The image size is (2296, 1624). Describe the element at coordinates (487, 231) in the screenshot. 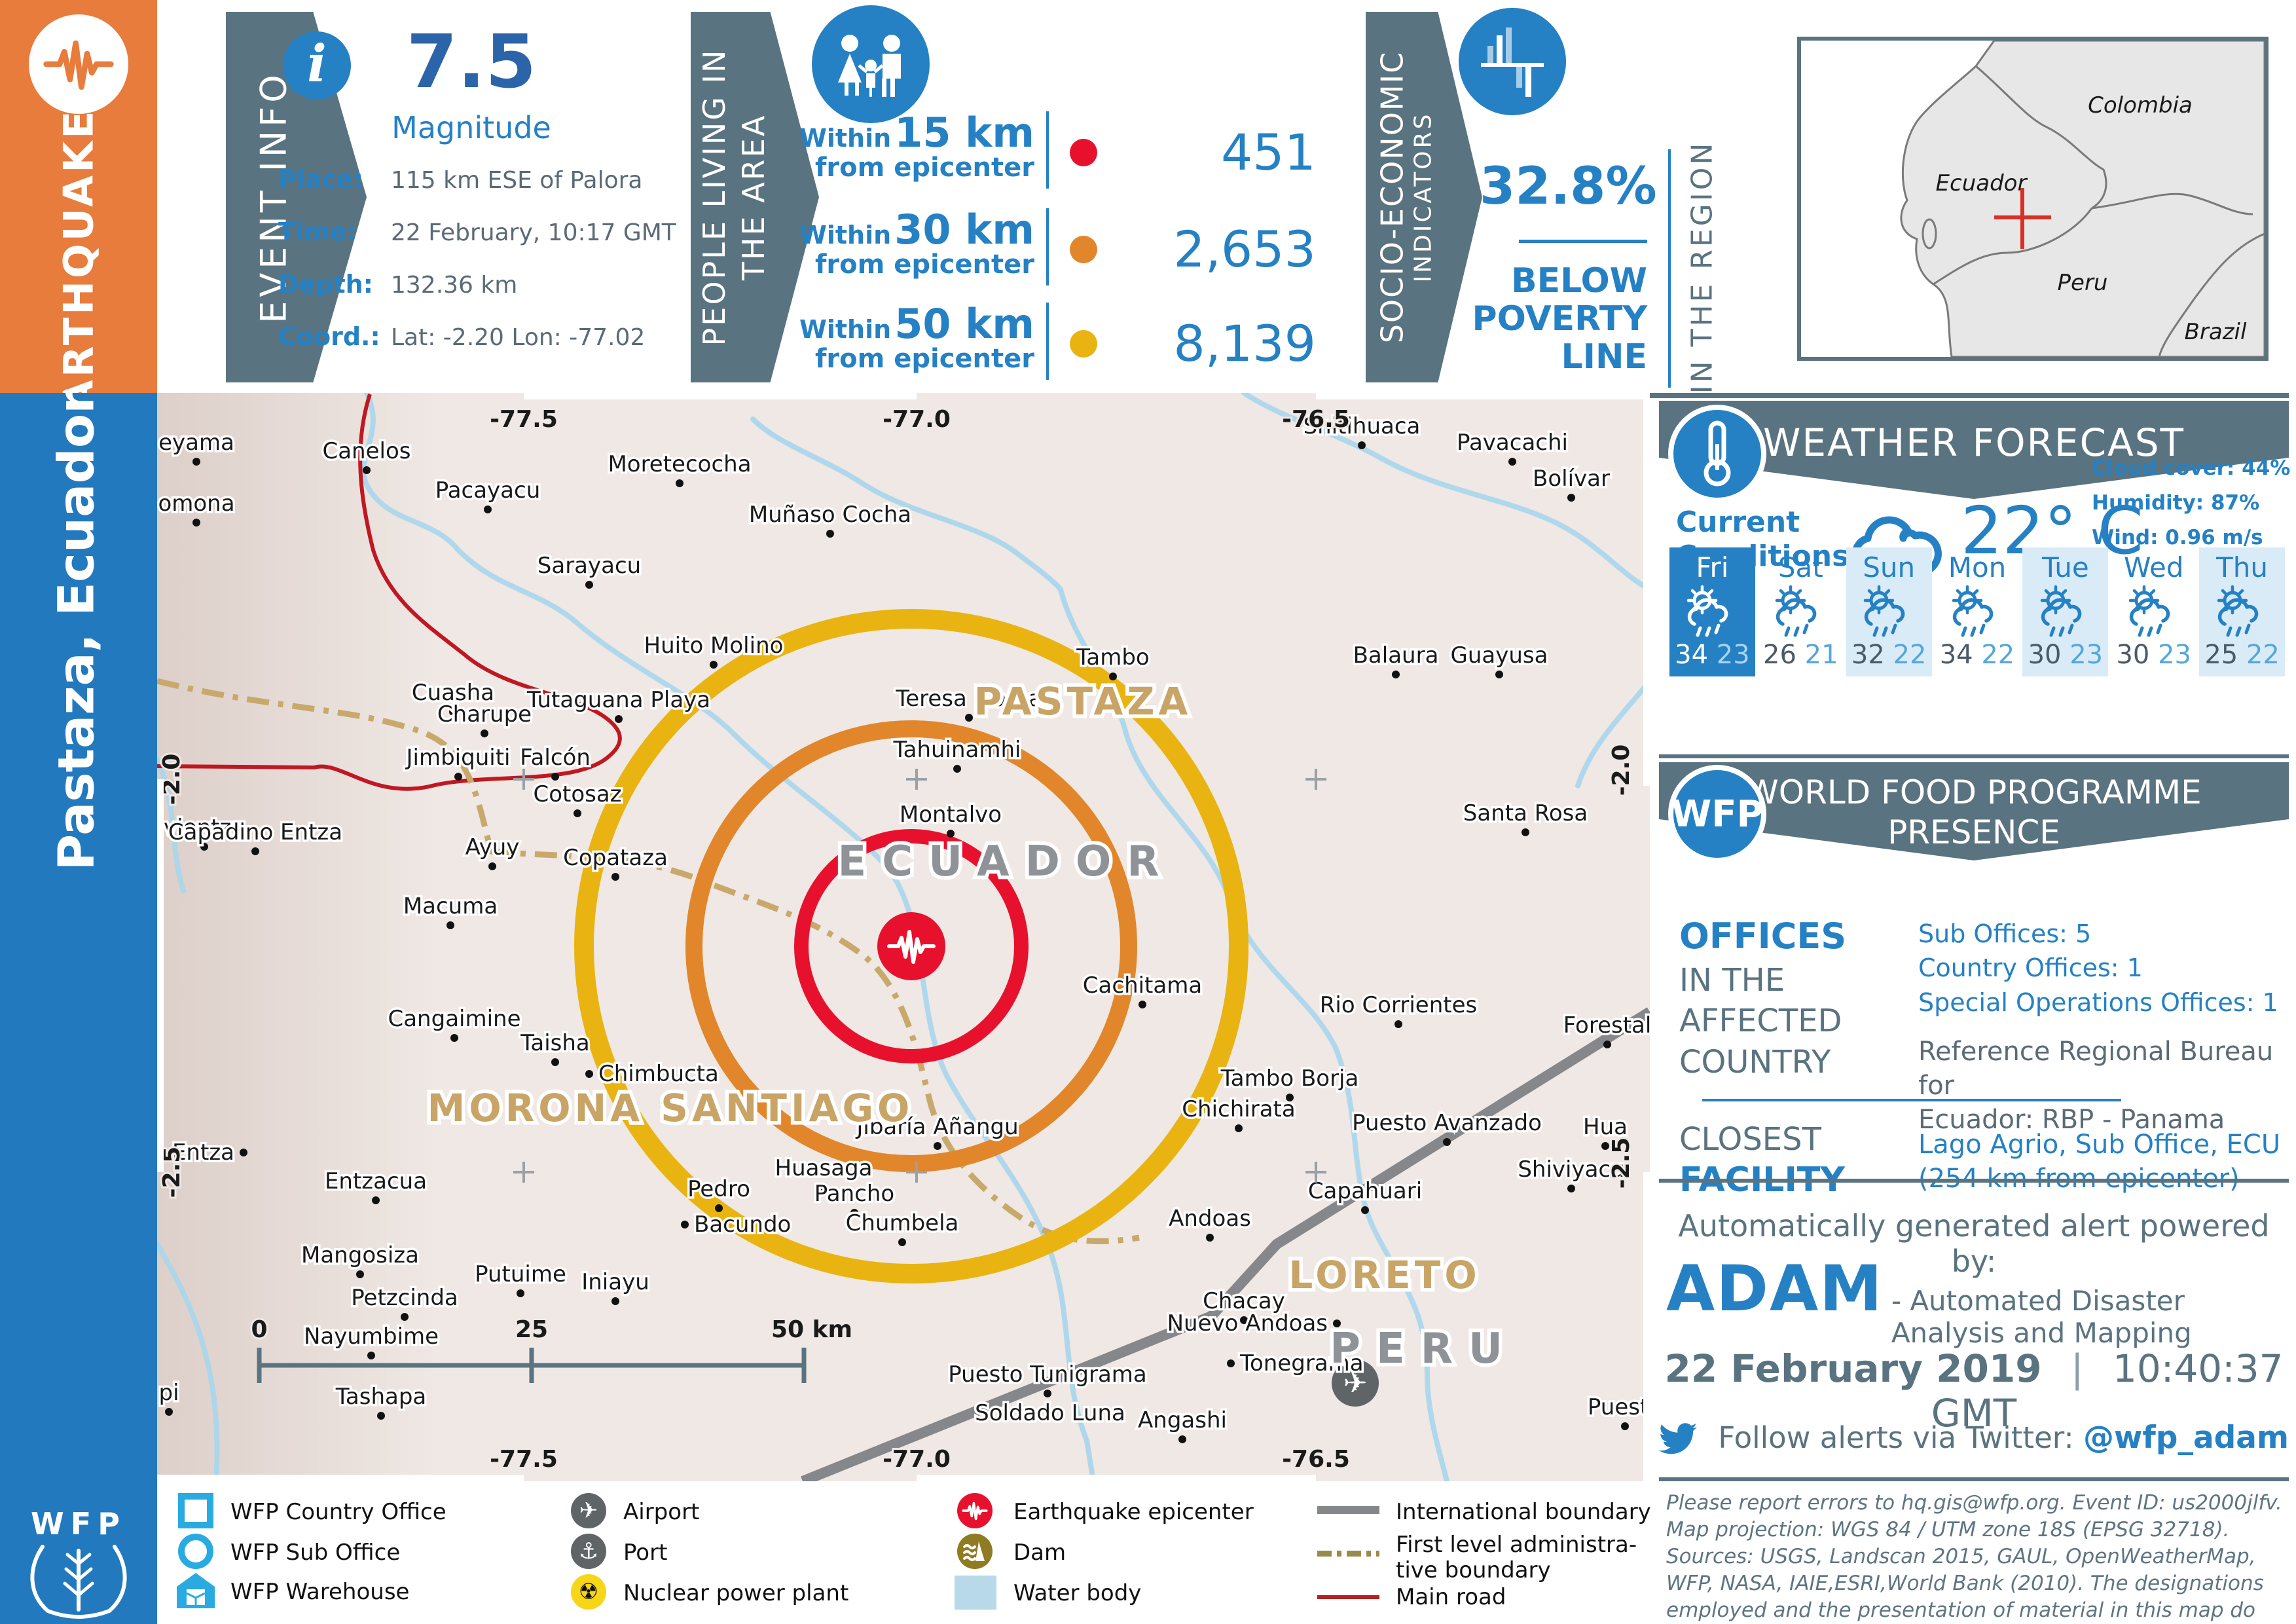

I see `event-time-row: Time: 22 February, 10:17 GMT` at that location.